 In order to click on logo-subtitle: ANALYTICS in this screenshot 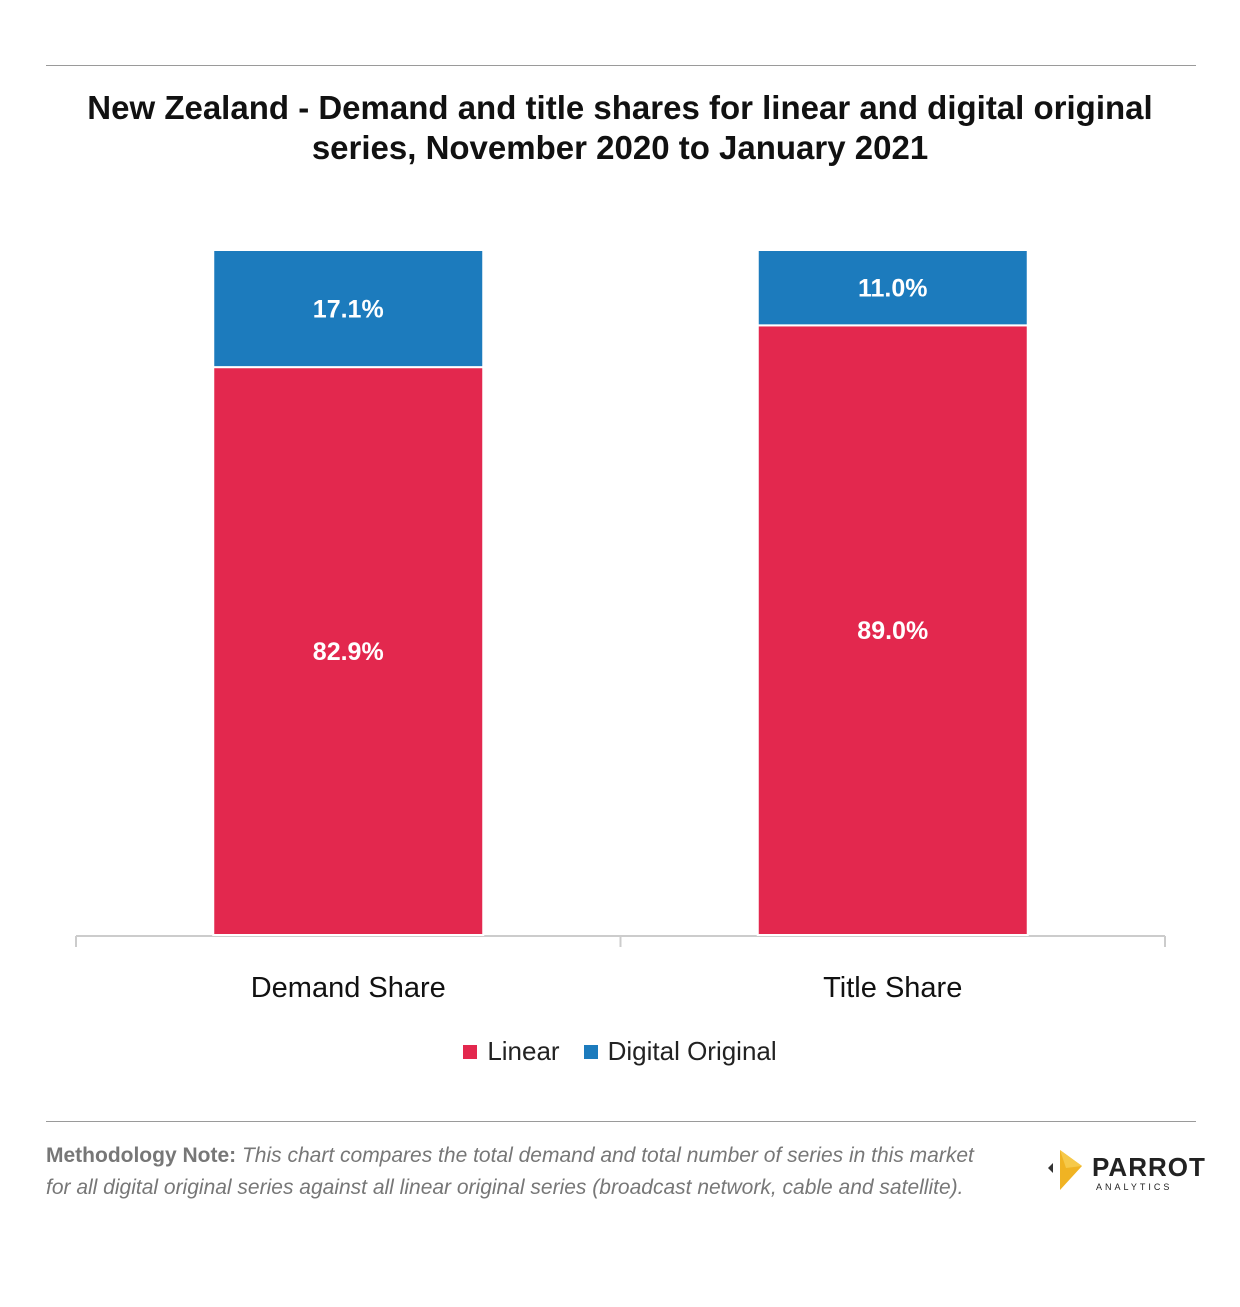, I will do `click(1134, 1187)`.